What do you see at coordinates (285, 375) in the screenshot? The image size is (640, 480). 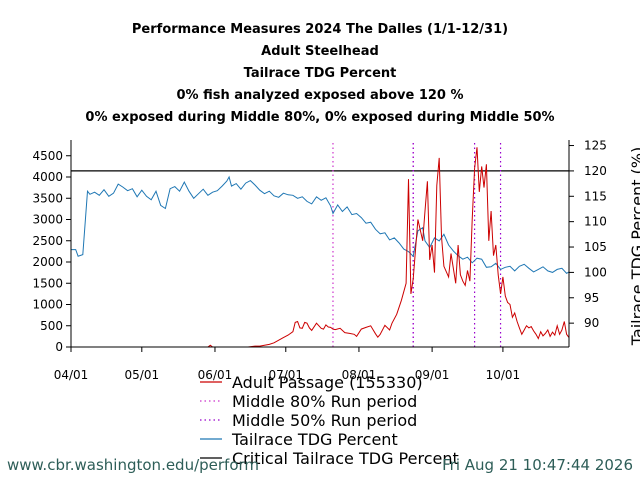 I see `x-tick-label: 07/01` at bounding box center [285, 375].